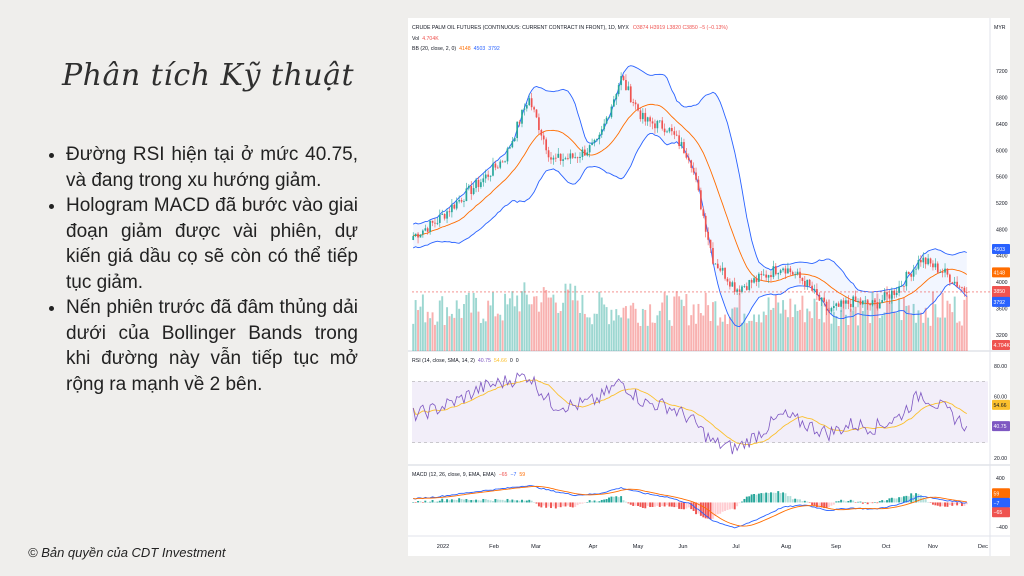  Describe the element at coordinates (425, 39) in the screenshot. I see `volume-legend: Vol 4.704K` at that location.